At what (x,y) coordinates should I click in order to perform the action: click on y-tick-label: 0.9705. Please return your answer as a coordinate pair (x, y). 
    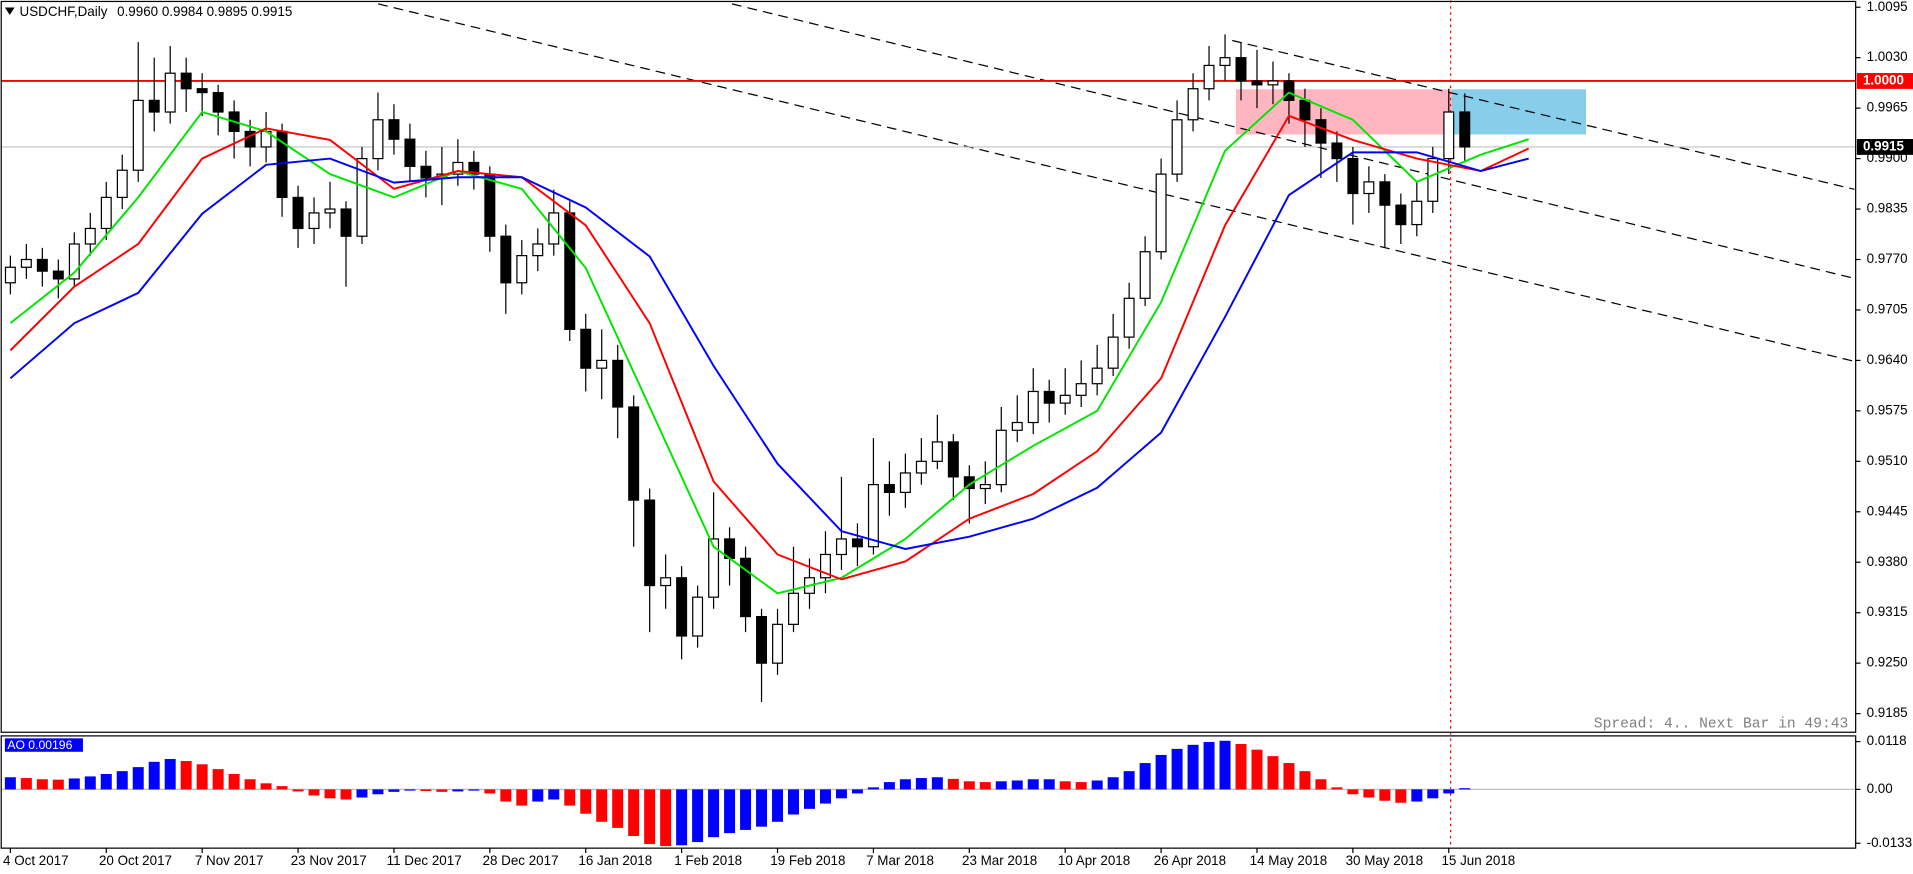
    Looking at the image, I should click on (1887, 309).